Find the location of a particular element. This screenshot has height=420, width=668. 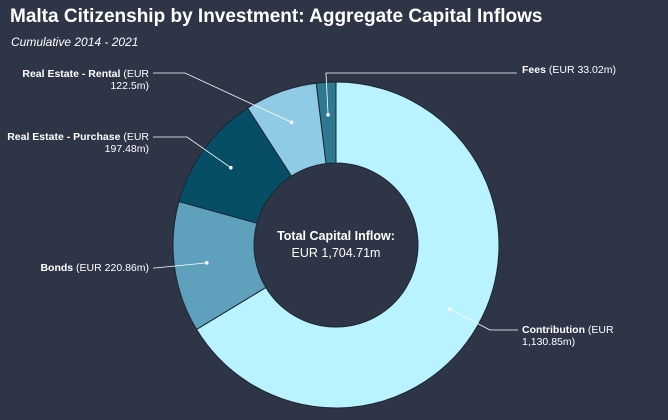

chart-subtitle: Cumulative 2014 - 2021 is located at coordinates (75, 42).